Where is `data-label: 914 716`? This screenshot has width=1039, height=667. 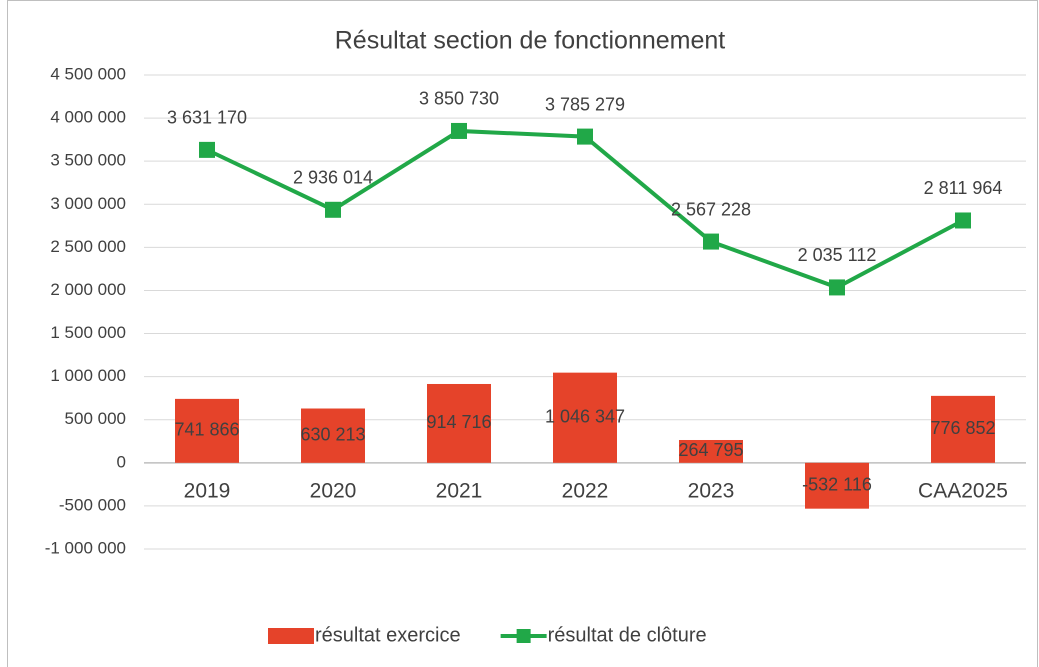 data-label: 914 716 is located at coordinates (458, 422).